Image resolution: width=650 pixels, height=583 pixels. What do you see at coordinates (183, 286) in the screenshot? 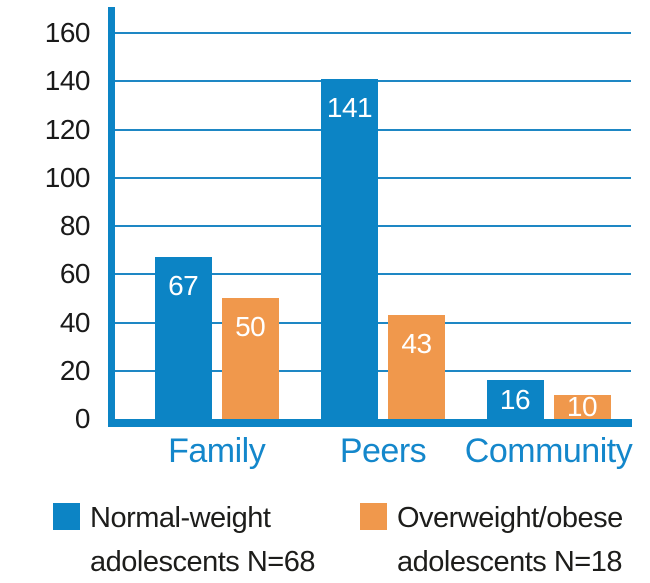
I see `bar-value-label: 67` at bounding box center [183, 286].